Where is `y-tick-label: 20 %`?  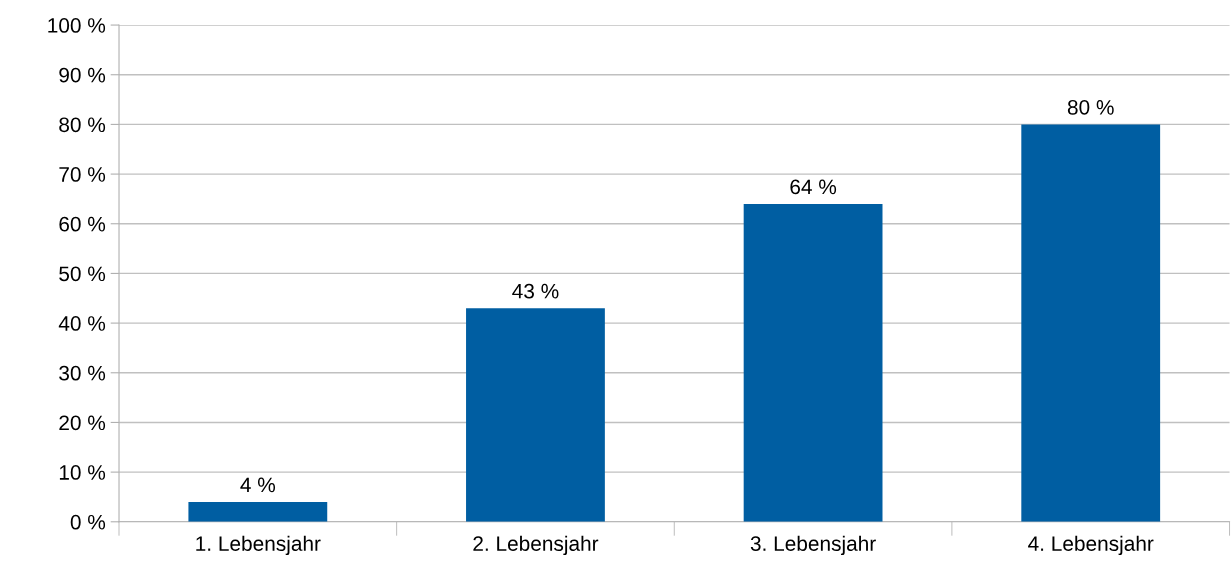 y-tick-label: 20 % is located at coordinates (82, 423).